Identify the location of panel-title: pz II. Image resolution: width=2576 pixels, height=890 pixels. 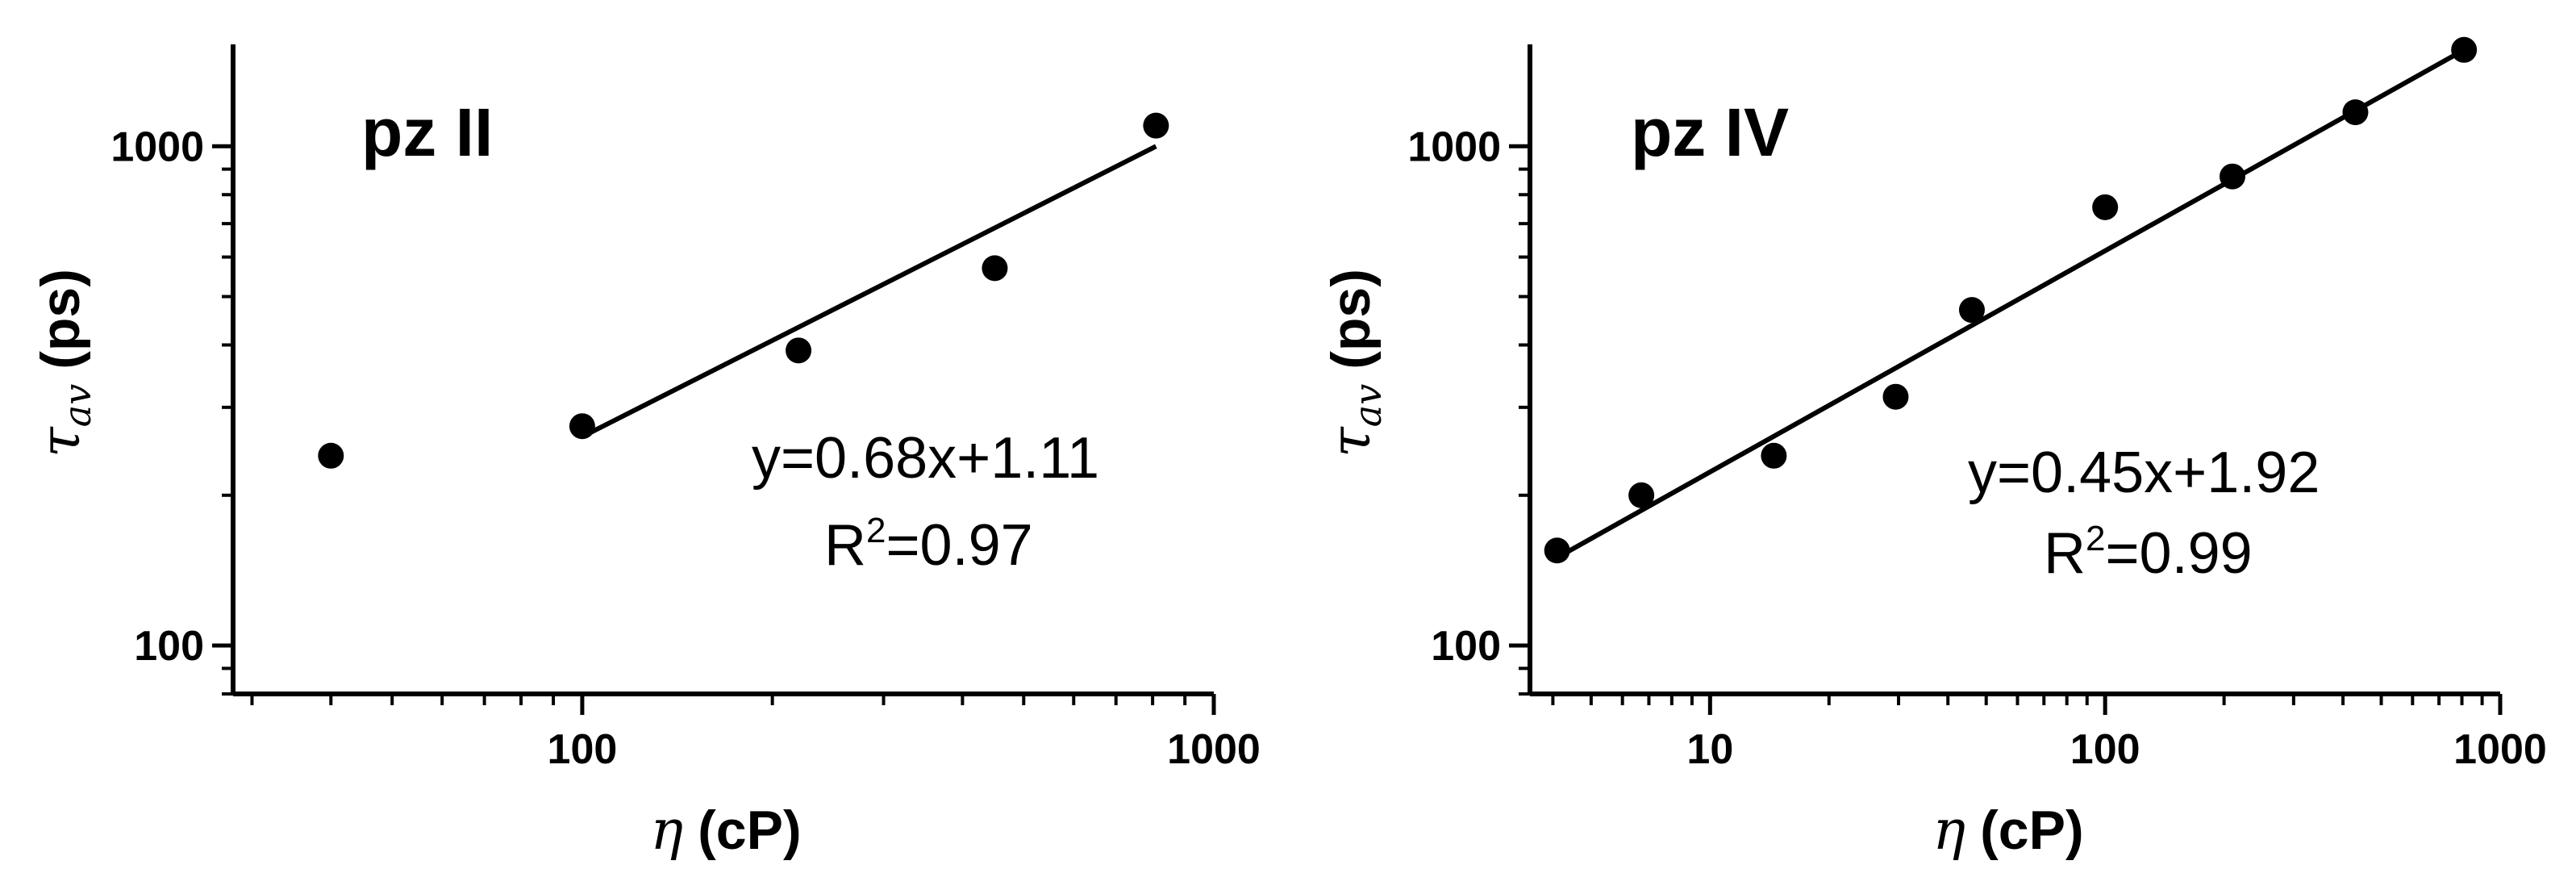
(427, 132).